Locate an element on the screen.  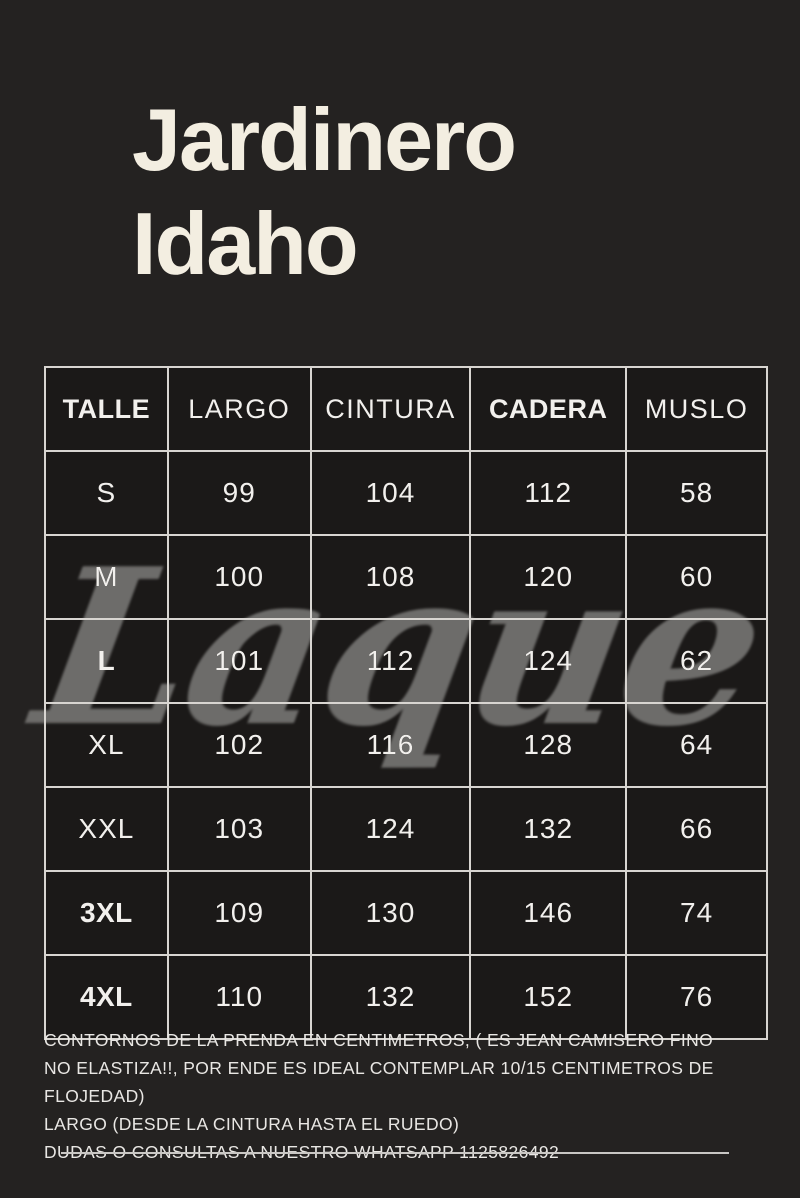
size-label: XXL is located at coordinates (106, 829).